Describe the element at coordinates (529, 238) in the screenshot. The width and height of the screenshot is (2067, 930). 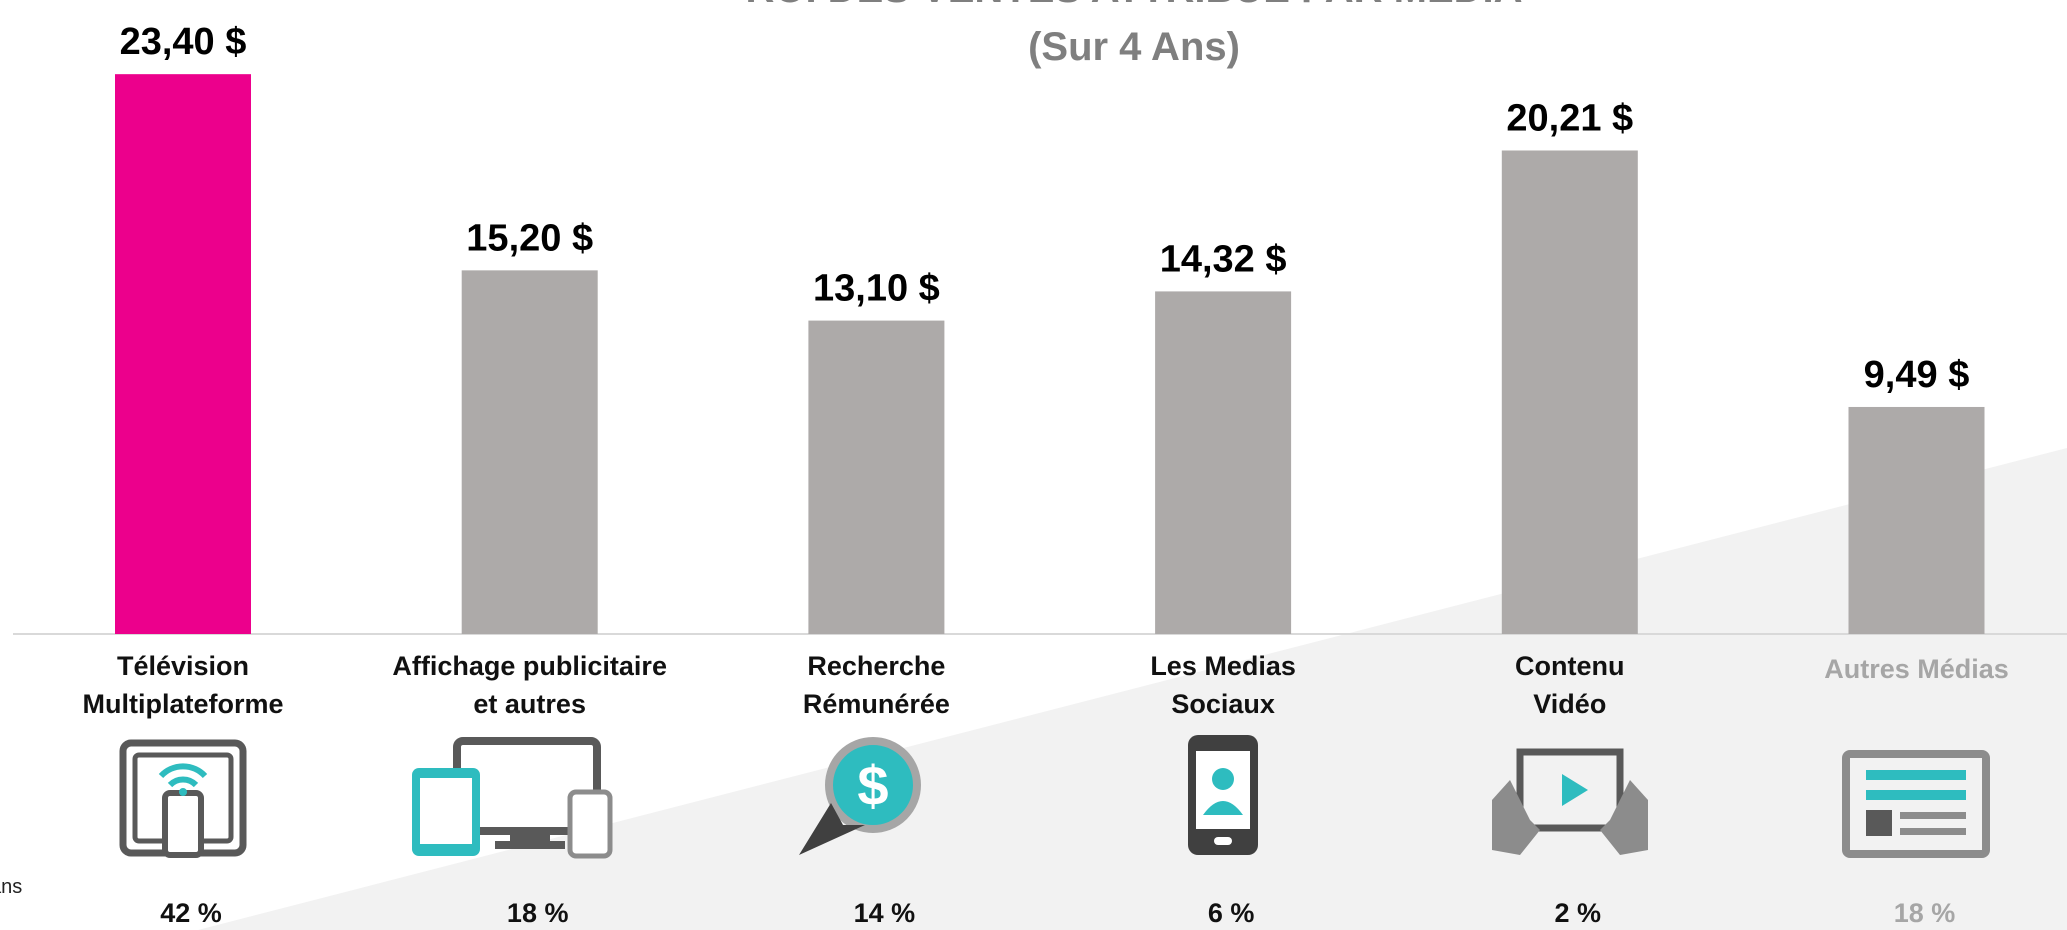
I see `value-label: 15,20 $` at that location.